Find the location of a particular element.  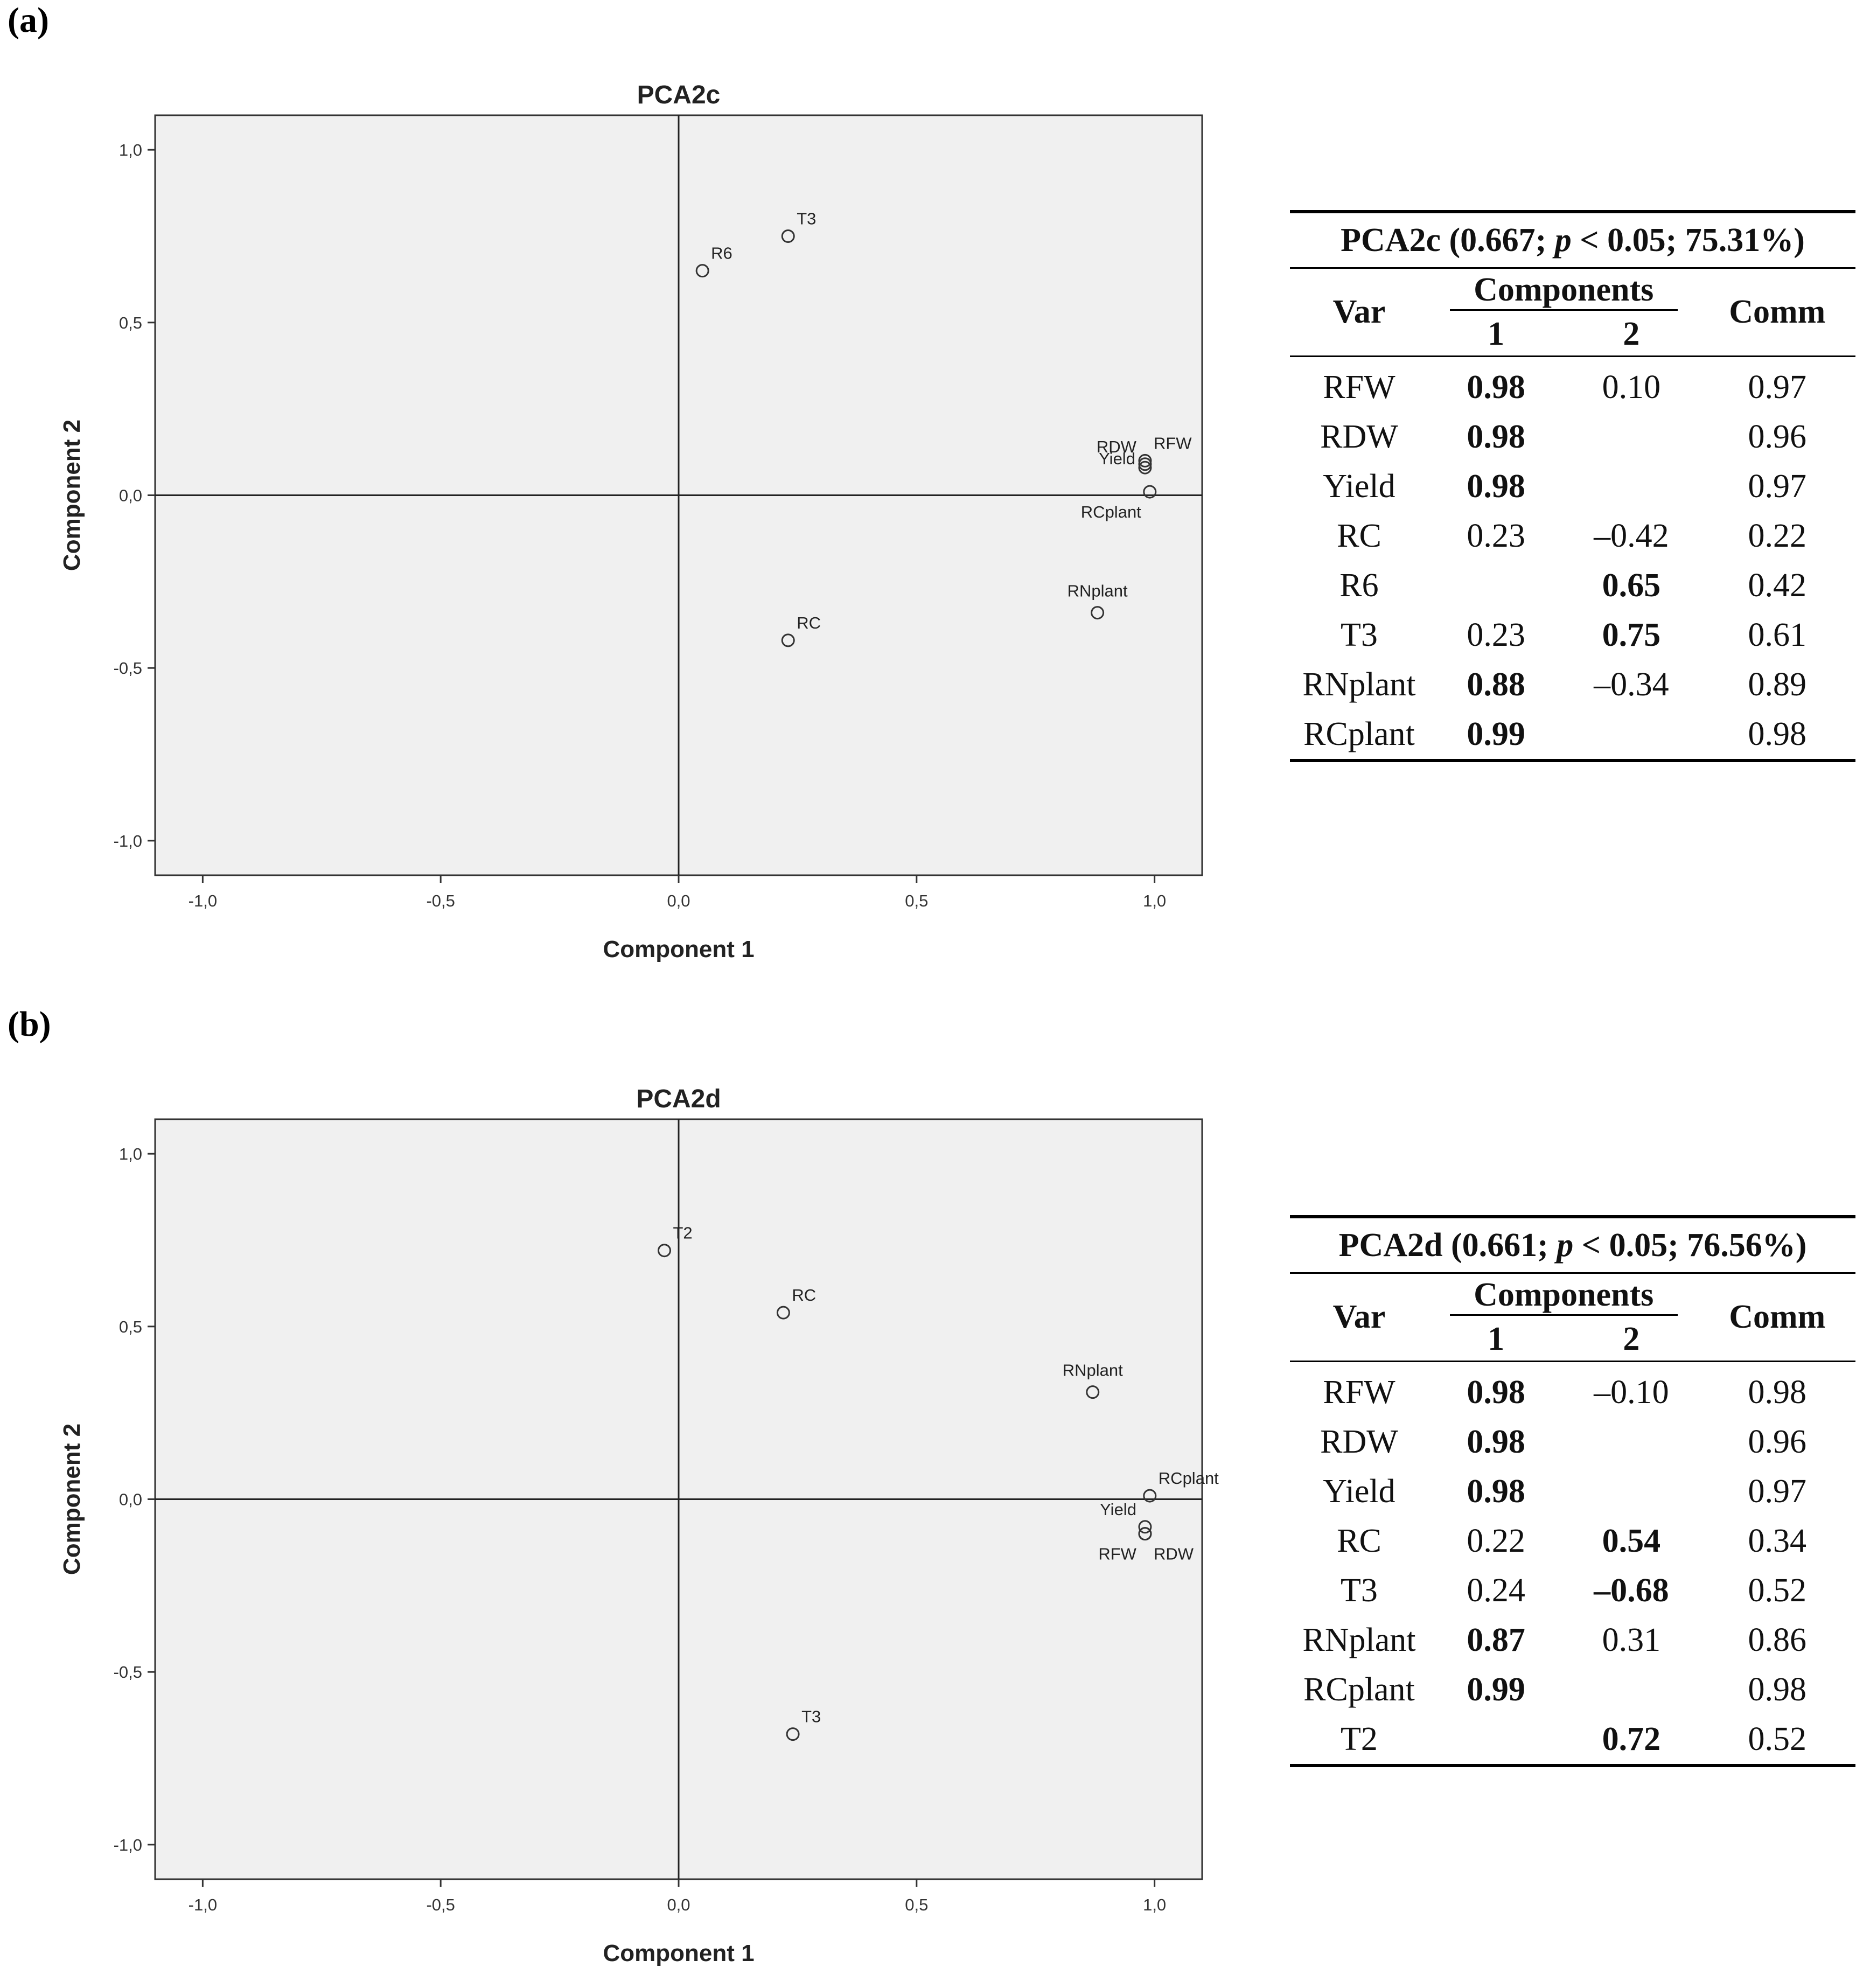

cell-comm: 0.42 is located at coordinates (1777, 585).